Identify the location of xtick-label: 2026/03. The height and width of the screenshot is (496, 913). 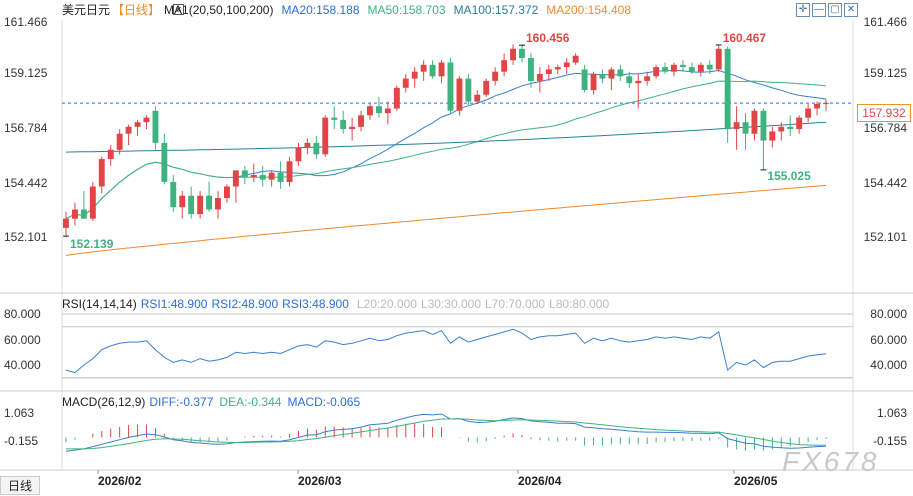
(320, 481).